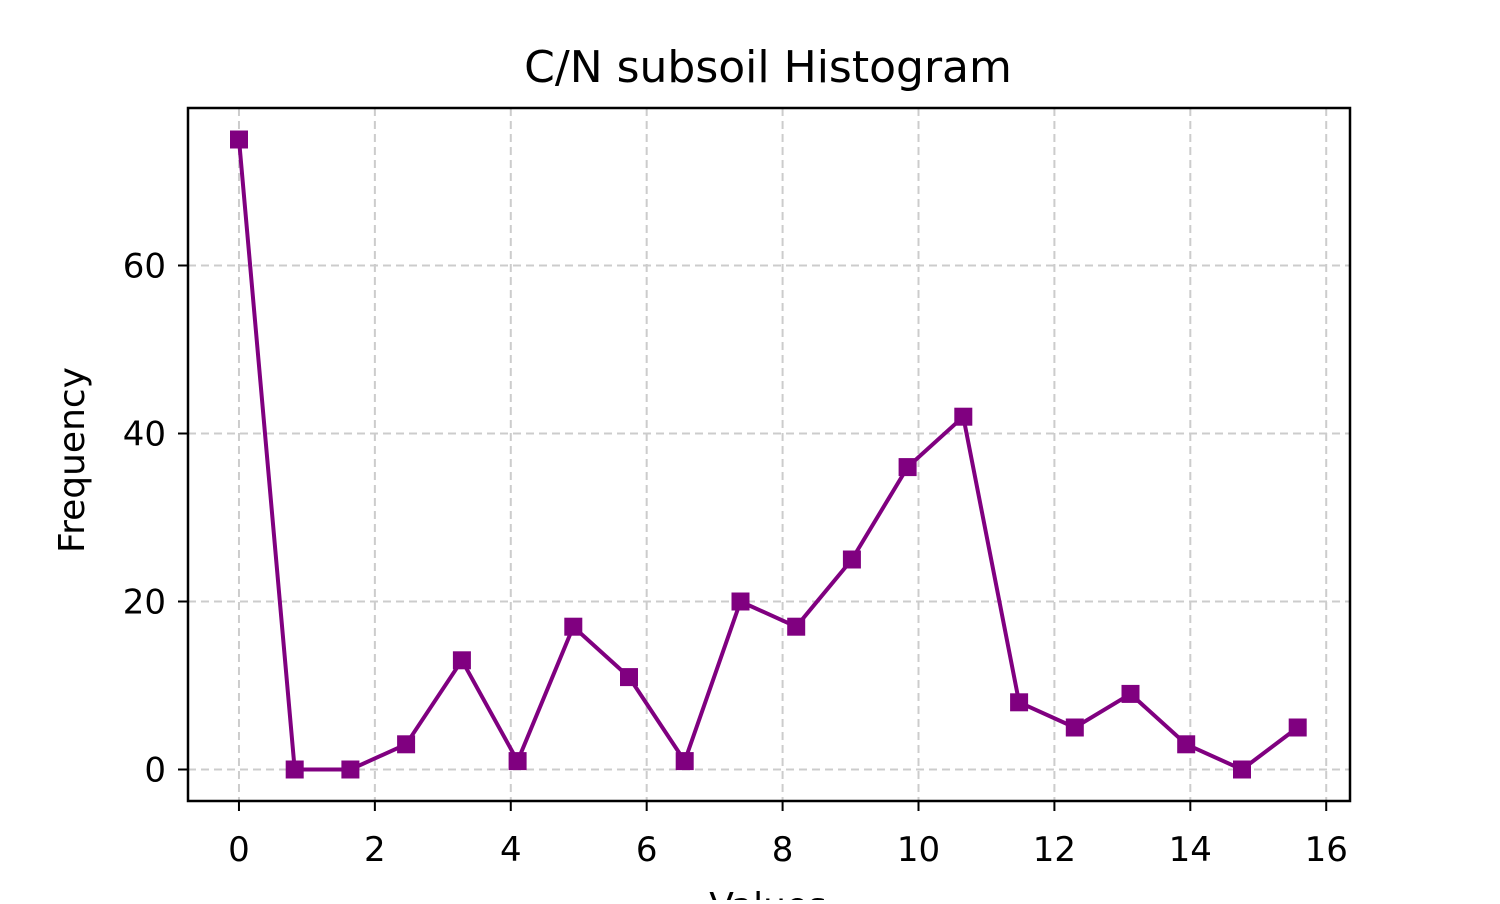  What do you see at coordinates (1054, 850) in the screenshot?
I see `x-tick-label: 12` at bounding box center [1054, 850].